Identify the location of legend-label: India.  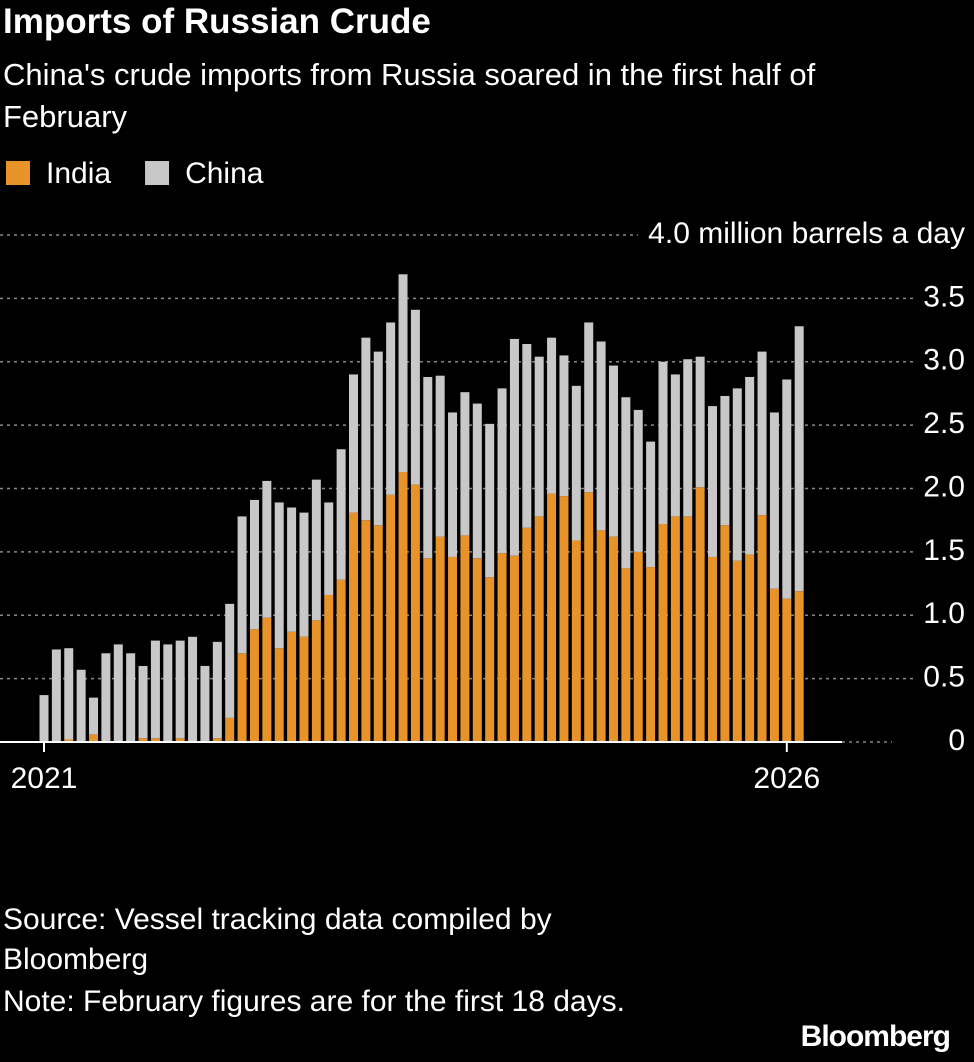
(78, 173).